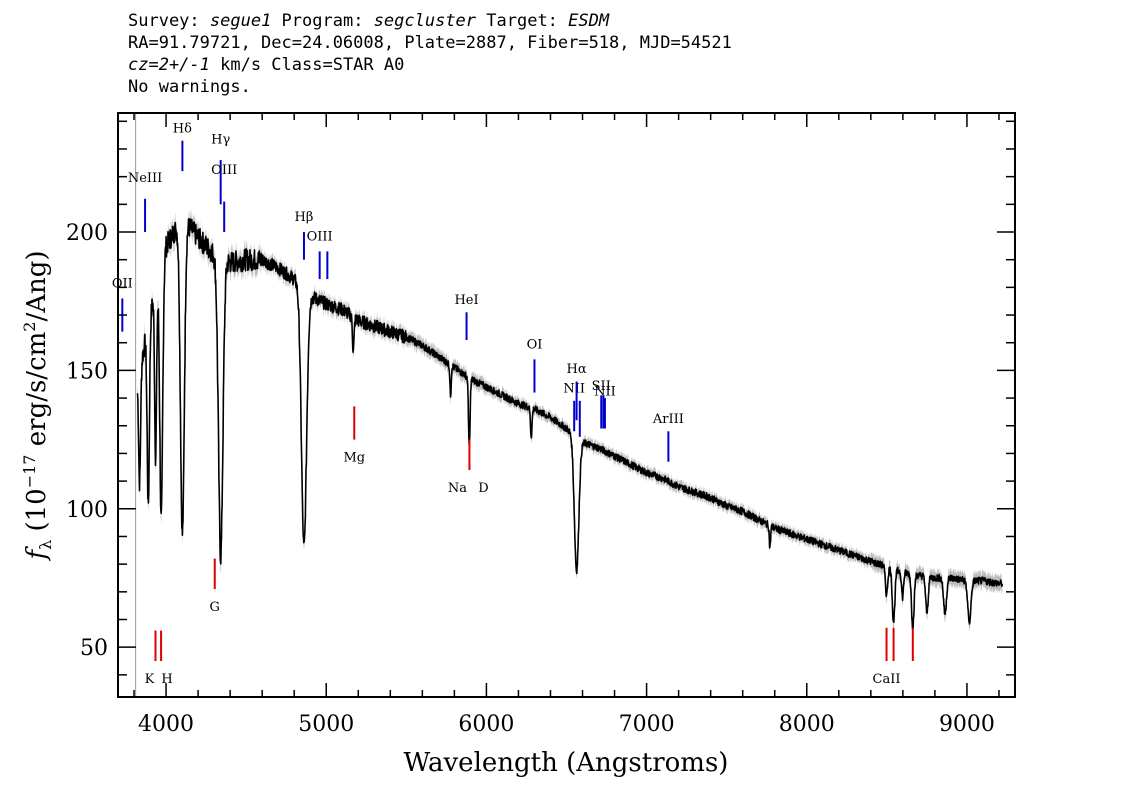  Describe the element at coordinates (169, 65) in the screenshot. I see `redshift-value: cz=2+/-1` at that location.